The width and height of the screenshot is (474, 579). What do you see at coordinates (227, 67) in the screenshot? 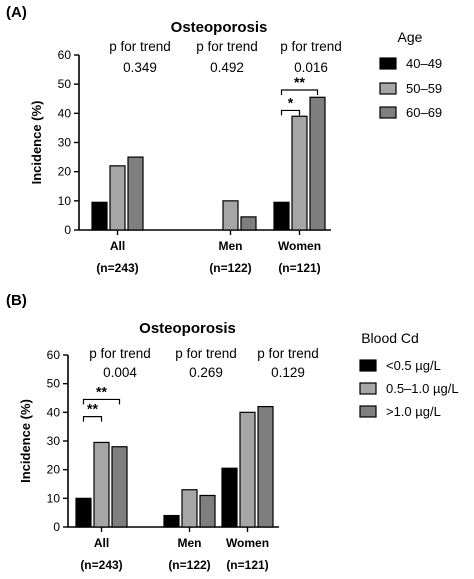
I see `p-trend-value: 0.492` at bounding box center [227, 67].